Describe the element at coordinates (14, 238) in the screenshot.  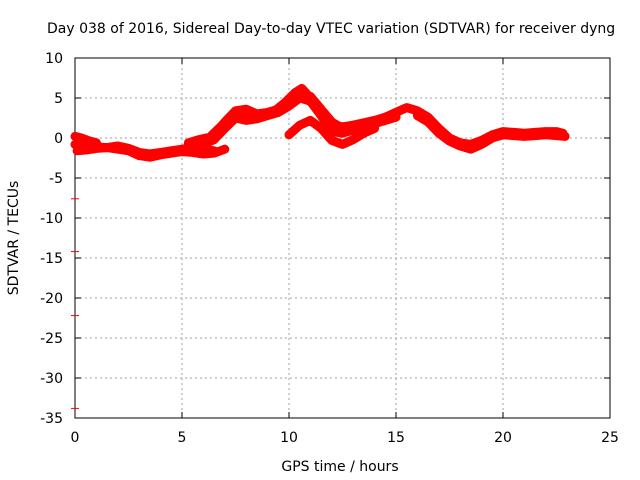
I see `y-axis-label: SDTVAR / TECUs` at that location.